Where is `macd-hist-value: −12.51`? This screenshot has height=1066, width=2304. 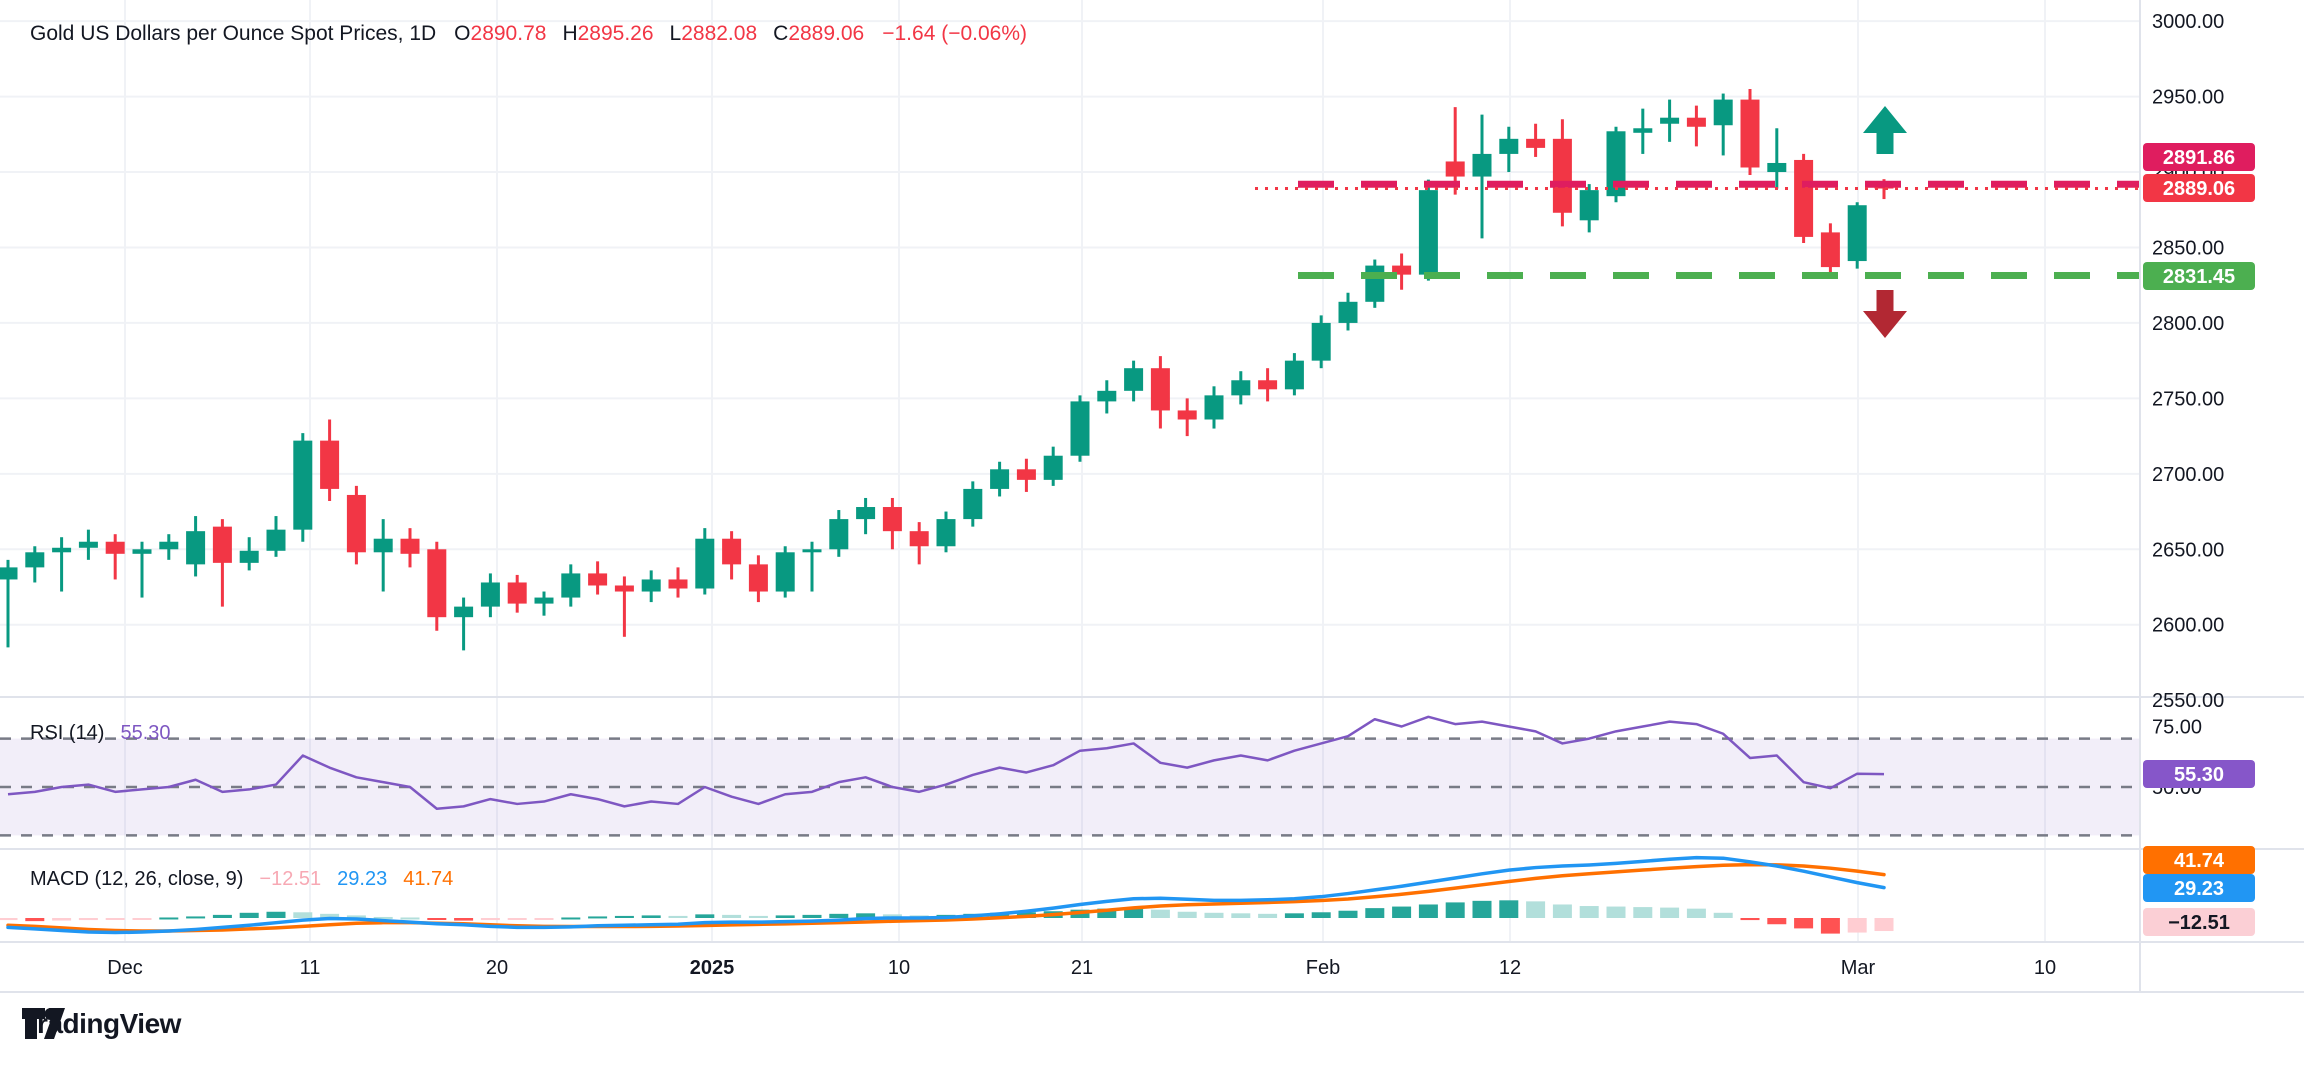 macd-hist-value: −12.51 is located at coordinates (290, 879).